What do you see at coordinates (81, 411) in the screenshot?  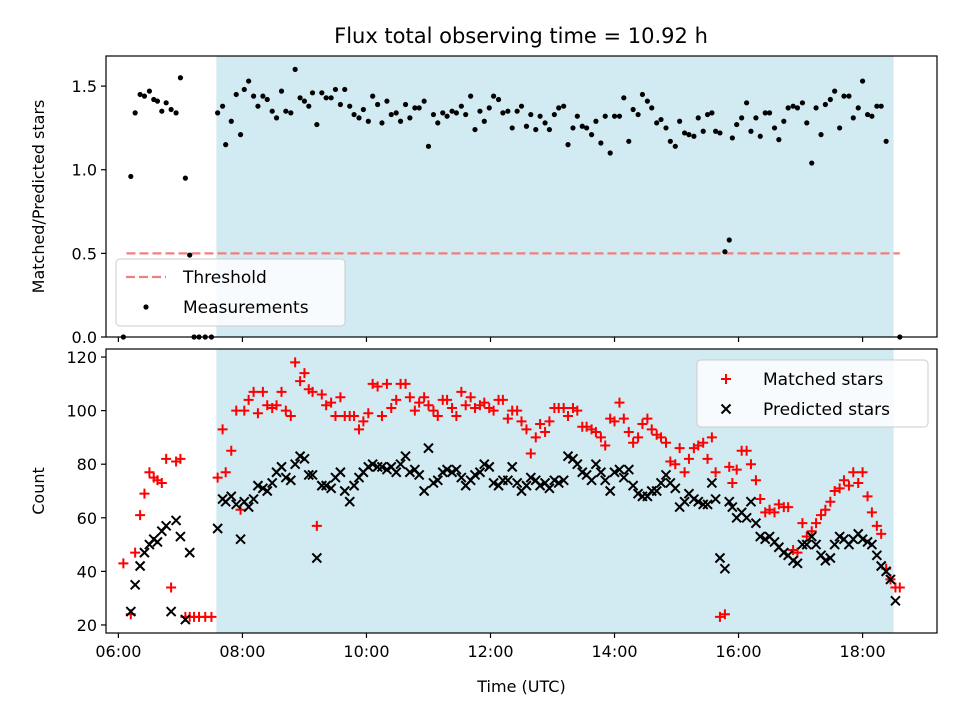 I see `y-tick-label: 100` at bounding box center [81, 411].